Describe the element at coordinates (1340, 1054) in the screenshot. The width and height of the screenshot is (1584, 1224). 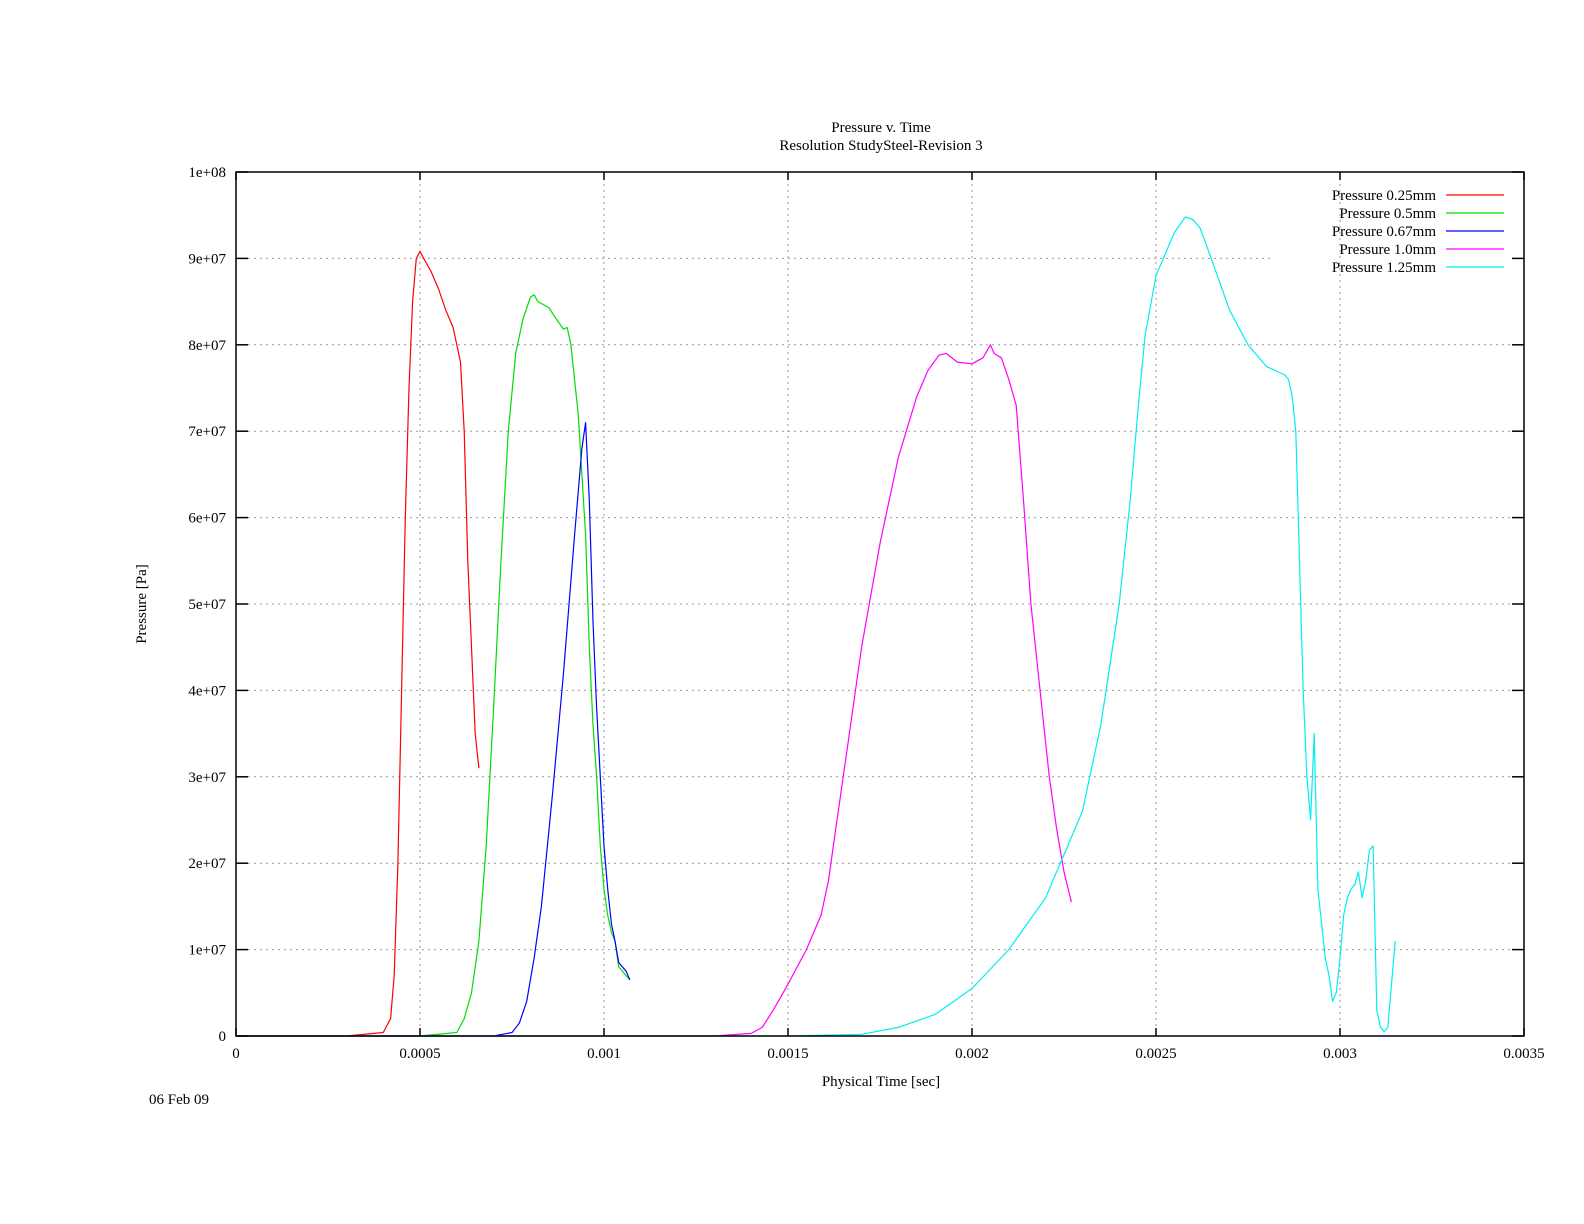
I see `x-tick-label: 0.003` at that location.